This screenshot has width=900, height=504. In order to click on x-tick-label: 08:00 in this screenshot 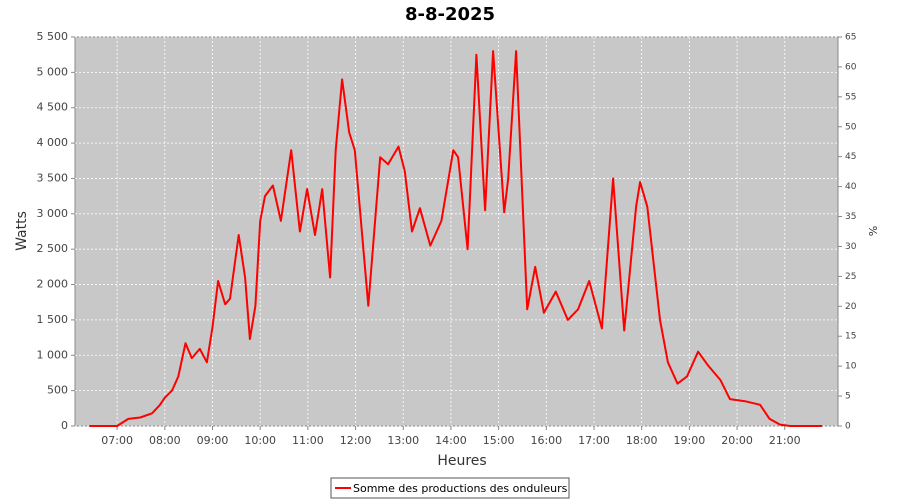, I will do `click(165, 440)`.